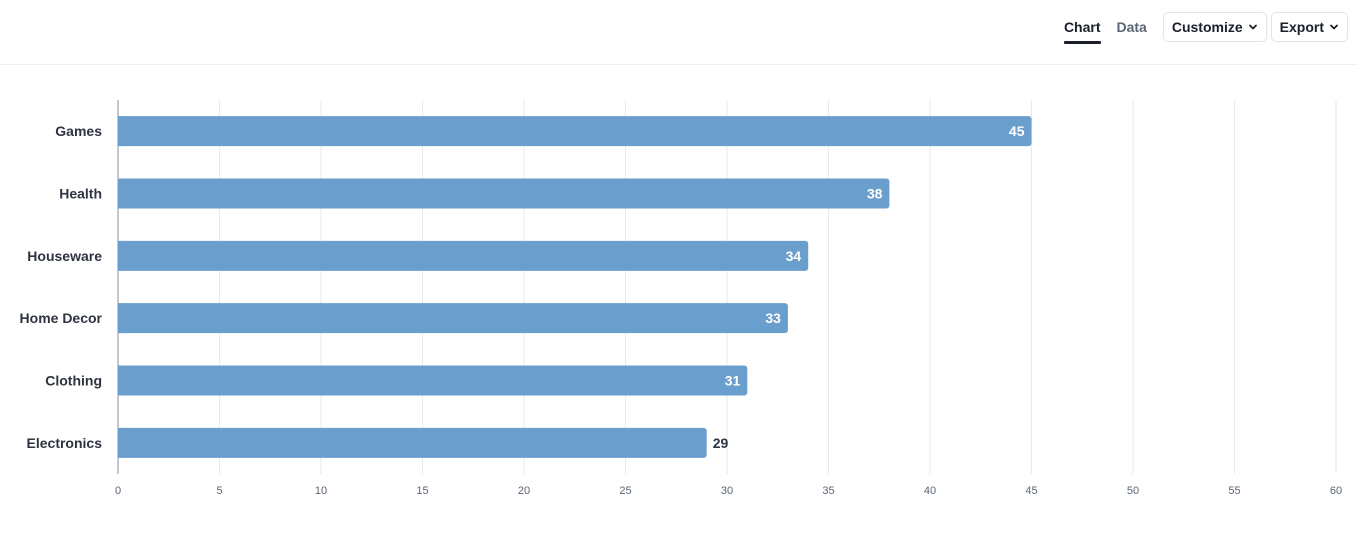  I want to click on x-tick-label: 15, so click(422, 491).